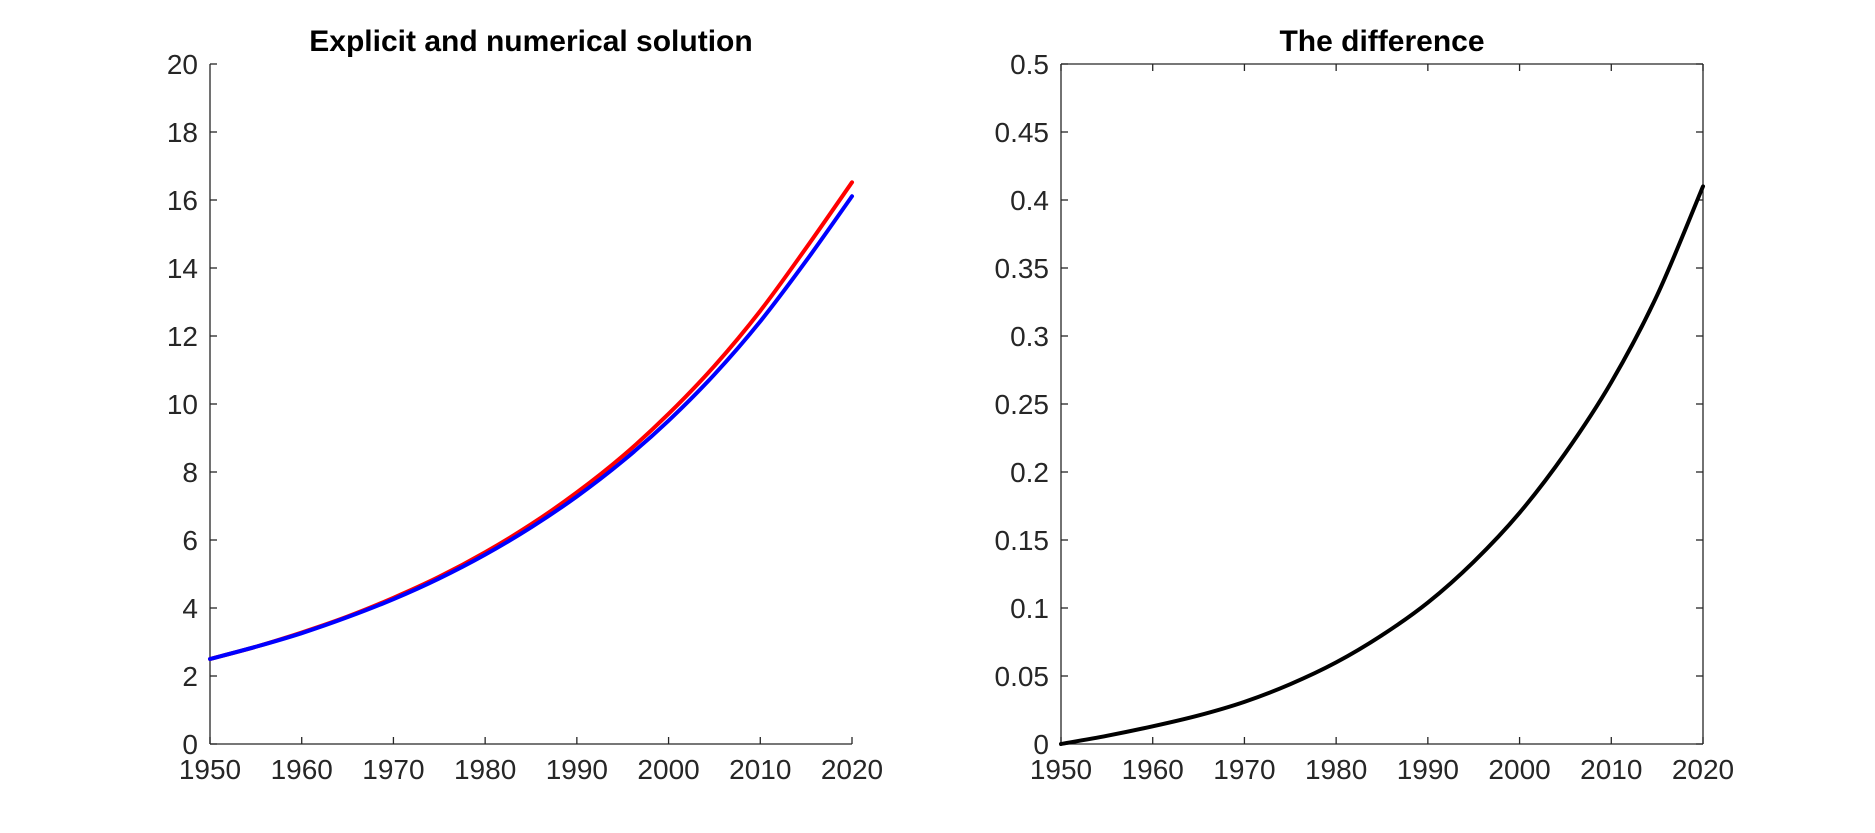 This screenshot has width=1875, height=833. What do you see at coordinates (190, 676) in the screenshot?
I see `y-tick-label: 2` at bounding box center [190, 676].